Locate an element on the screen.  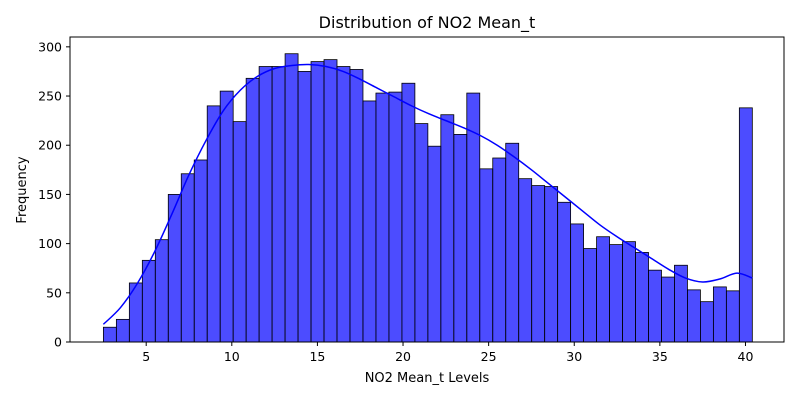
y-axis-ticks: 0 50 100 150 200 250 300 is located at coordinates (54, 194).